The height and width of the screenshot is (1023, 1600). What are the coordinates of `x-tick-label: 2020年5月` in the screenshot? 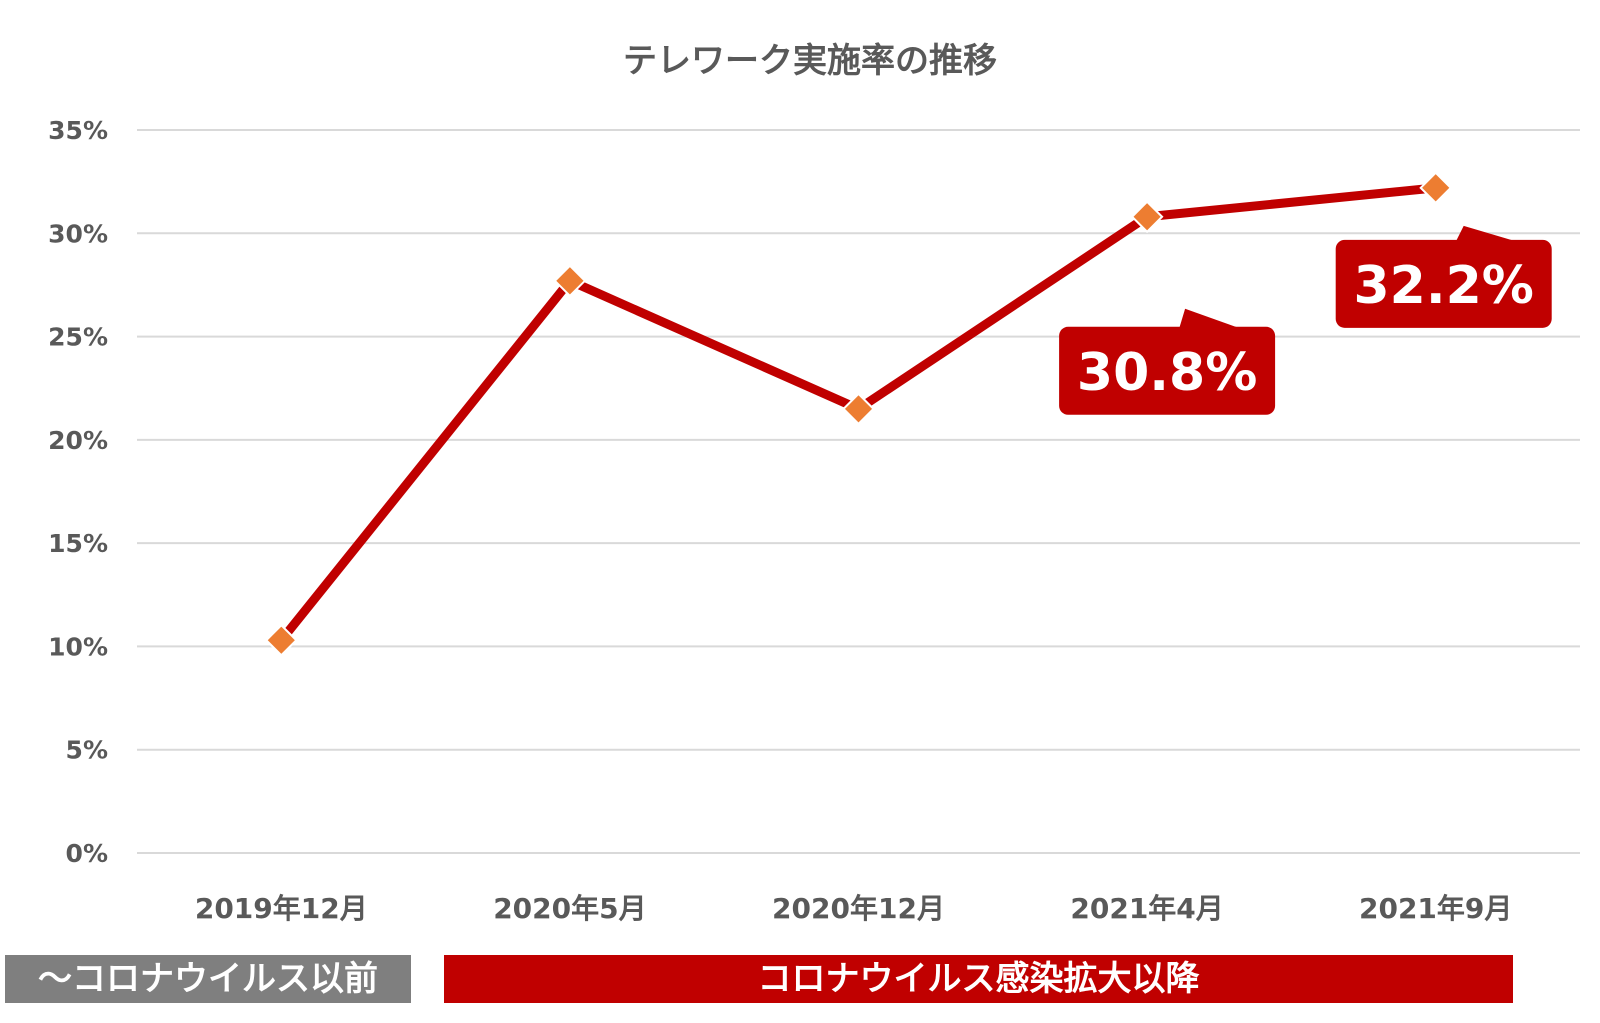 It's located at (569, 908).